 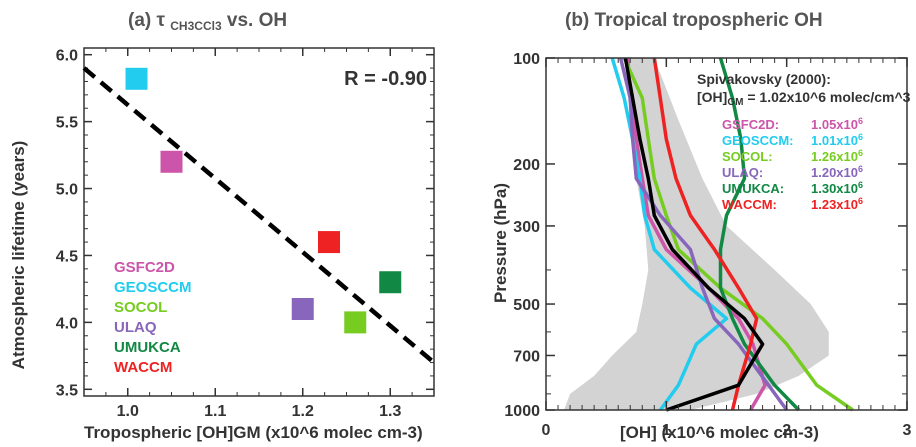 What do you see at coordinates (196, 26) in the screenshot?
I see `title-subscript: CH3CCl3` at bounding box center [196, 26].